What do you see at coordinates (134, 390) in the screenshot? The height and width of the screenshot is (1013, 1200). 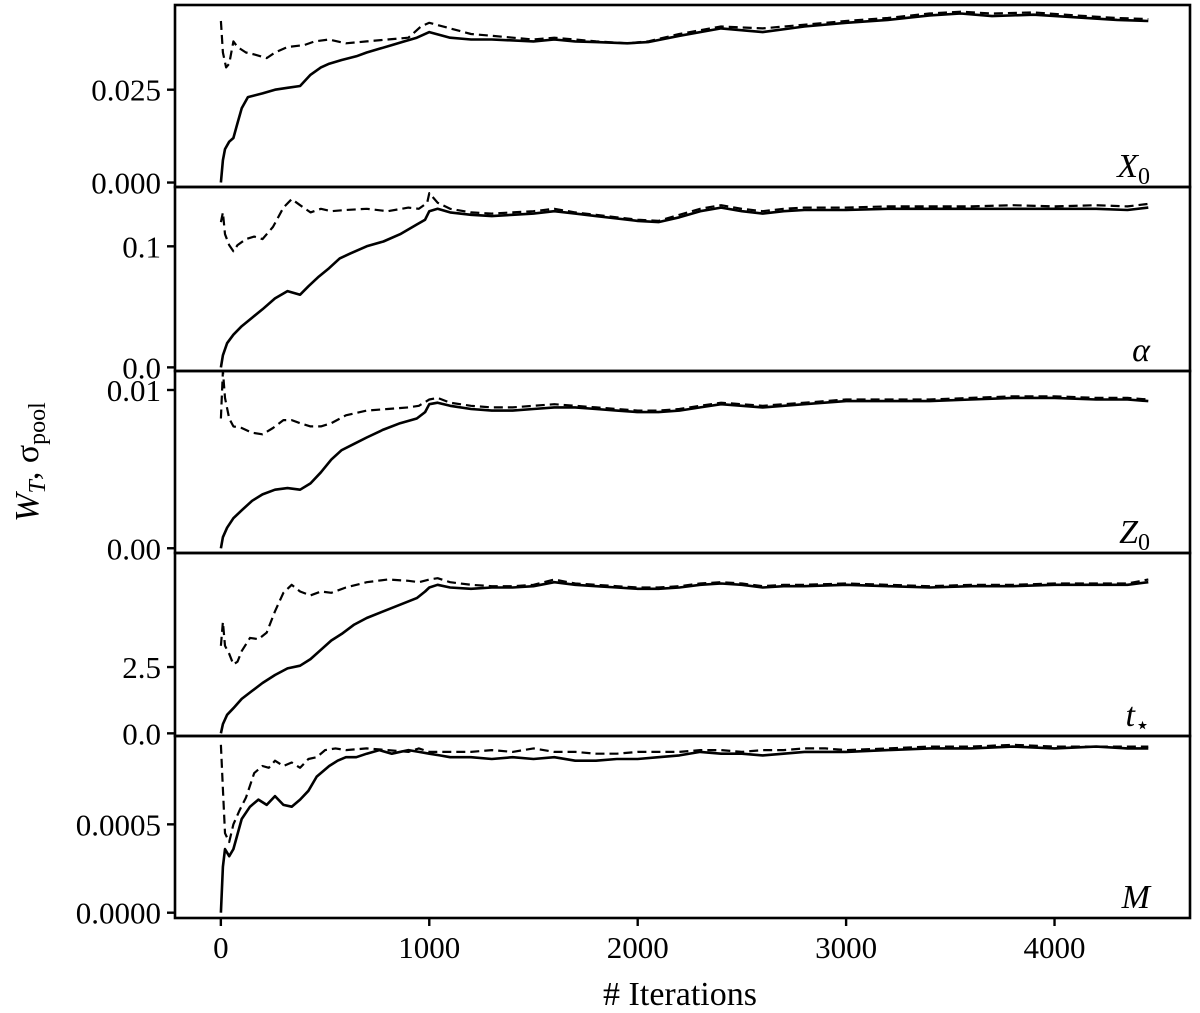 I see `y-tick-label: 0.01` at bounding box center [134, 390].